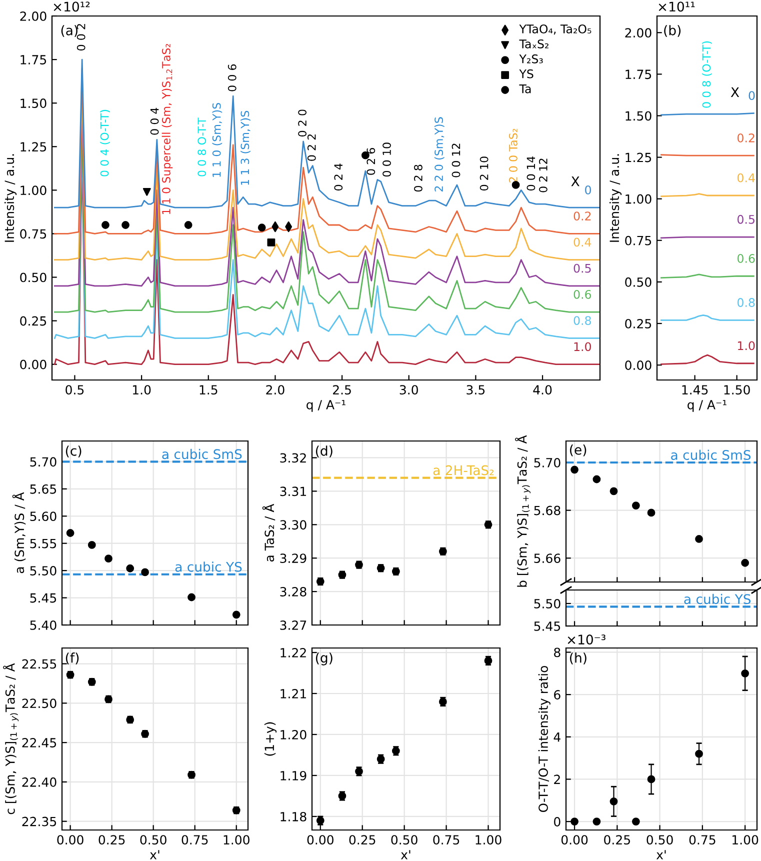 Image resolution: width=761 pixels, height=861 pixels. What do you see at coordinates (11, 738) in the screenshot?
I see `y-axis-title: c [(Sm, Y)S]$_{(1+y)}$TaS₂ / Å` at bounding box center [11, 738].